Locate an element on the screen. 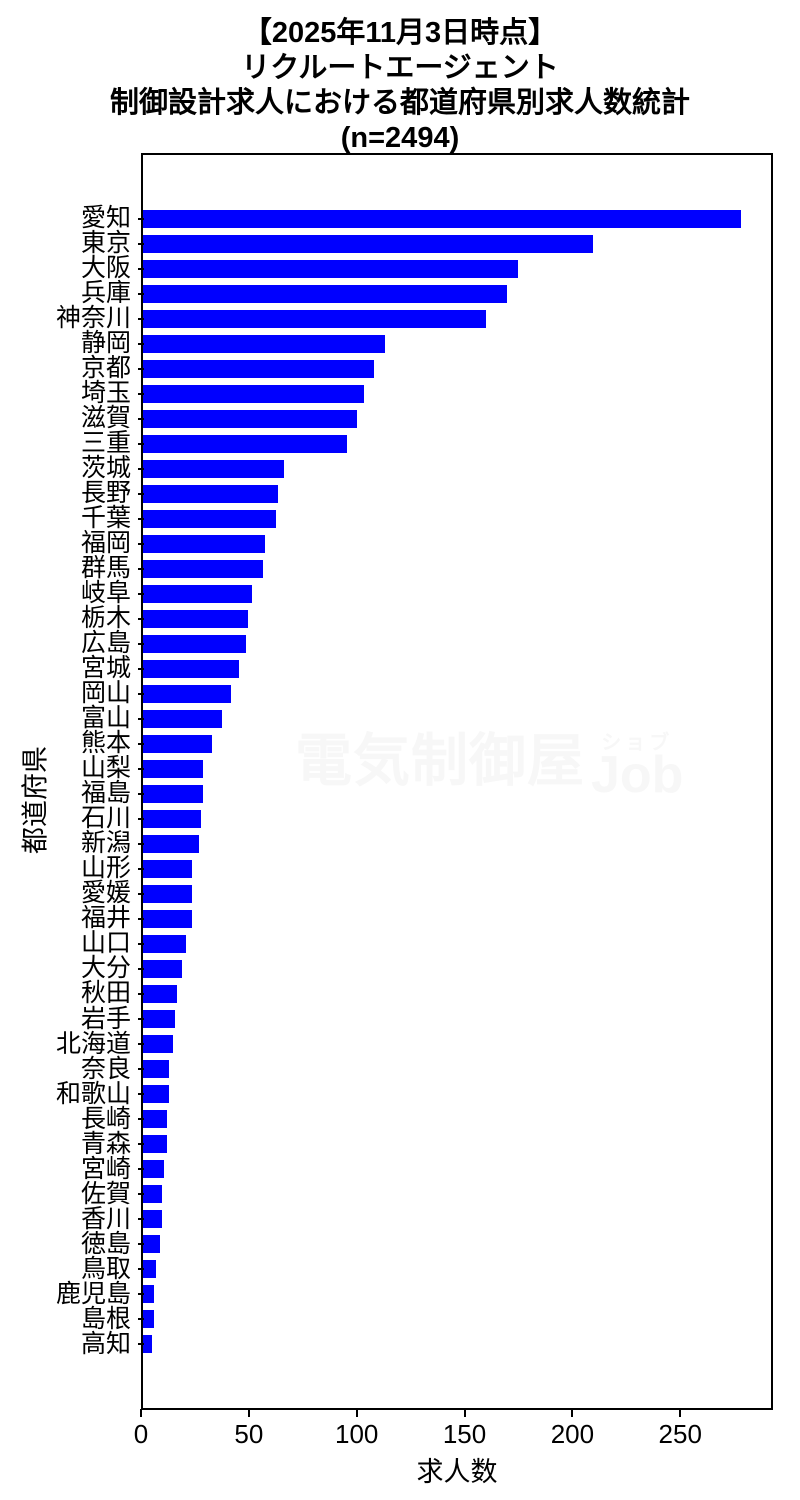 The image size is (800, 1500). bar-row: 愛媛 is located at coordinates (426, 893).